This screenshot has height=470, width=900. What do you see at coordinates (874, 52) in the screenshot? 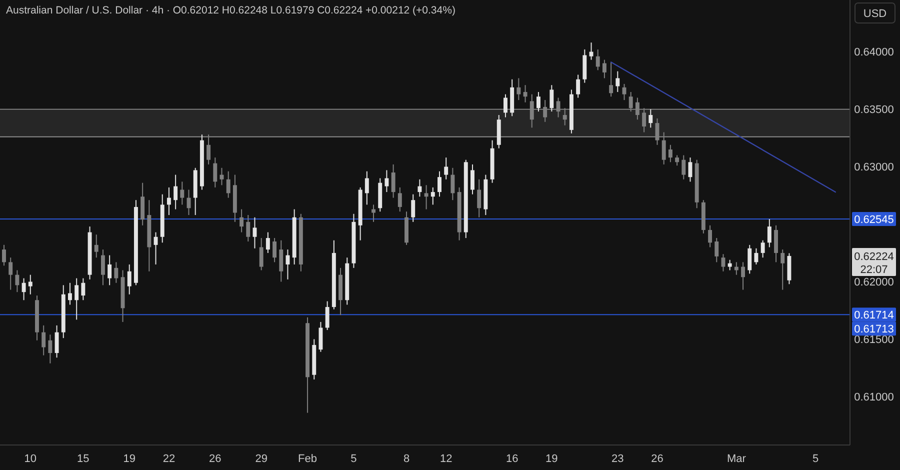
I see `y-tick-label: 0.64000` at bounding box center [874, 52].